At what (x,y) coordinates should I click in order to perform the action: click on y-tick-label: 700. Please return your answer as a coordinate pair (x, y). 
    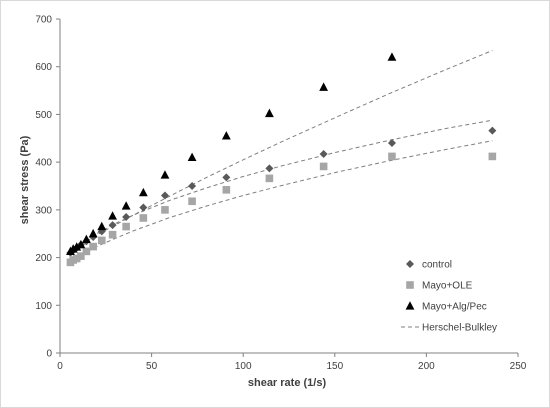
    Looking at the image, I should click on (43, 20).